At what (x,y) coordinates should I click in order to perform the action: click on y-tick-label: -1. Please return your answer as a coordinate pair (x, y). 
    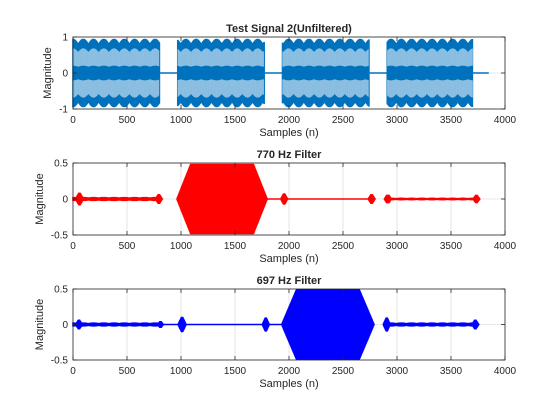
    Looking at the image, I should click on (63, 110).